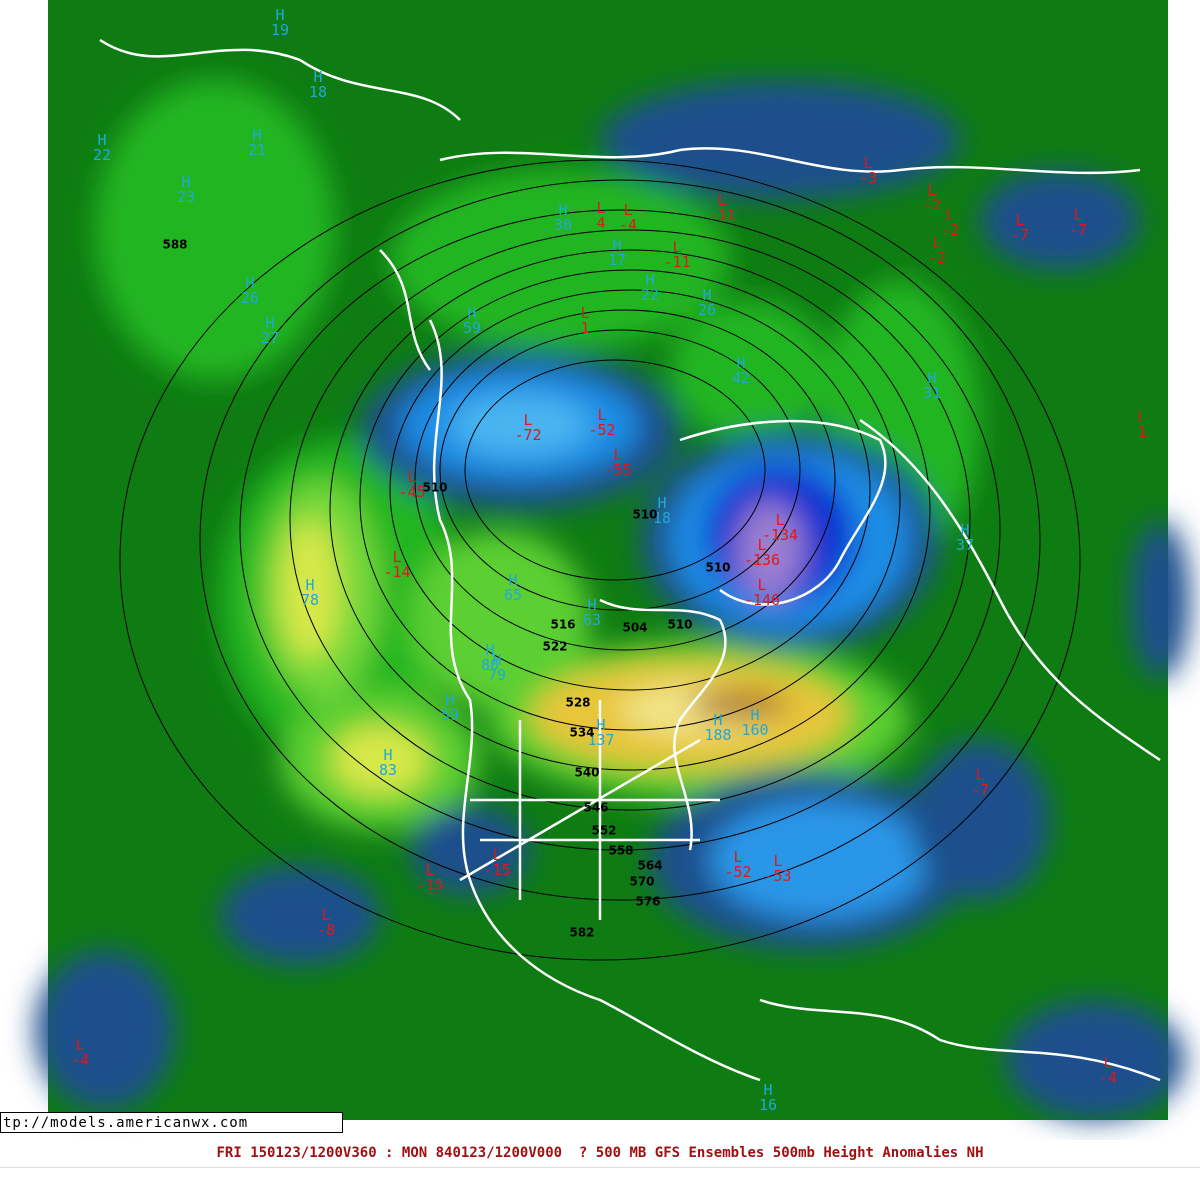  I want to click on center-value: 16, so click(768, 1105).